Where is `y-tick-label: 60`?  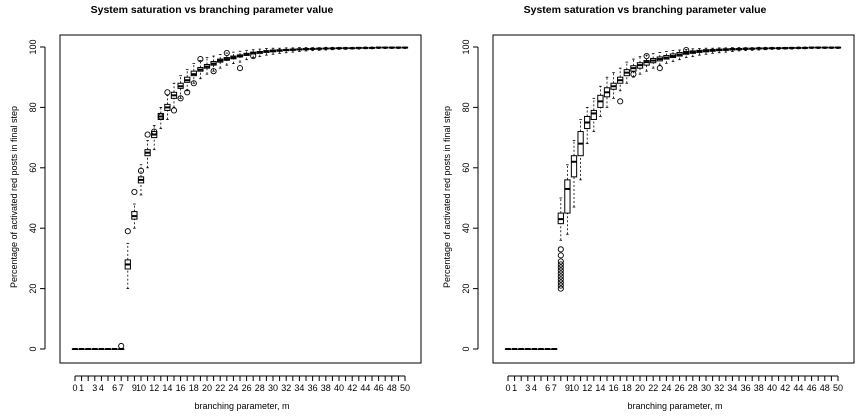 y-tick-label: 60 is located at coordinates (33, 168).